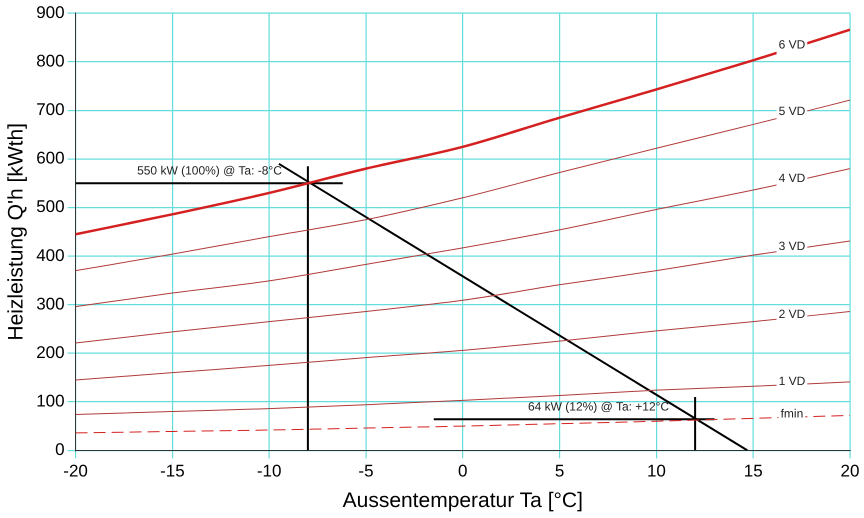  What do you see at coordinates (50, 352) in the screenshot?
I see `y-tick-label: 200` at bounding box center [50, 352].